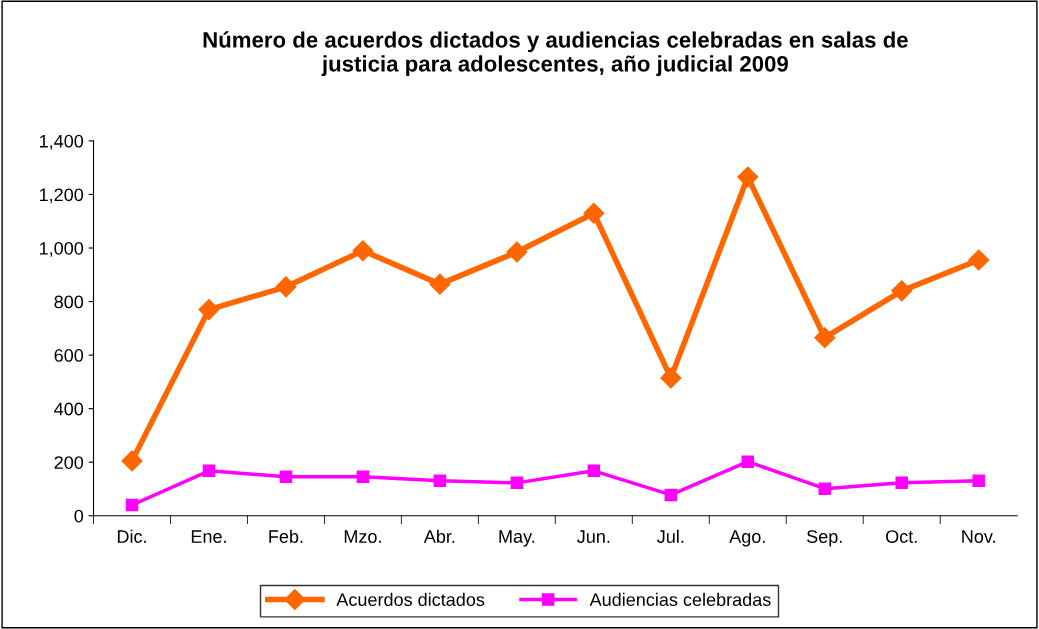 Image resolution: width=1039 pixels, height=629 pixels. I want to click on x-tick-label: Sep., so click(824, 538).